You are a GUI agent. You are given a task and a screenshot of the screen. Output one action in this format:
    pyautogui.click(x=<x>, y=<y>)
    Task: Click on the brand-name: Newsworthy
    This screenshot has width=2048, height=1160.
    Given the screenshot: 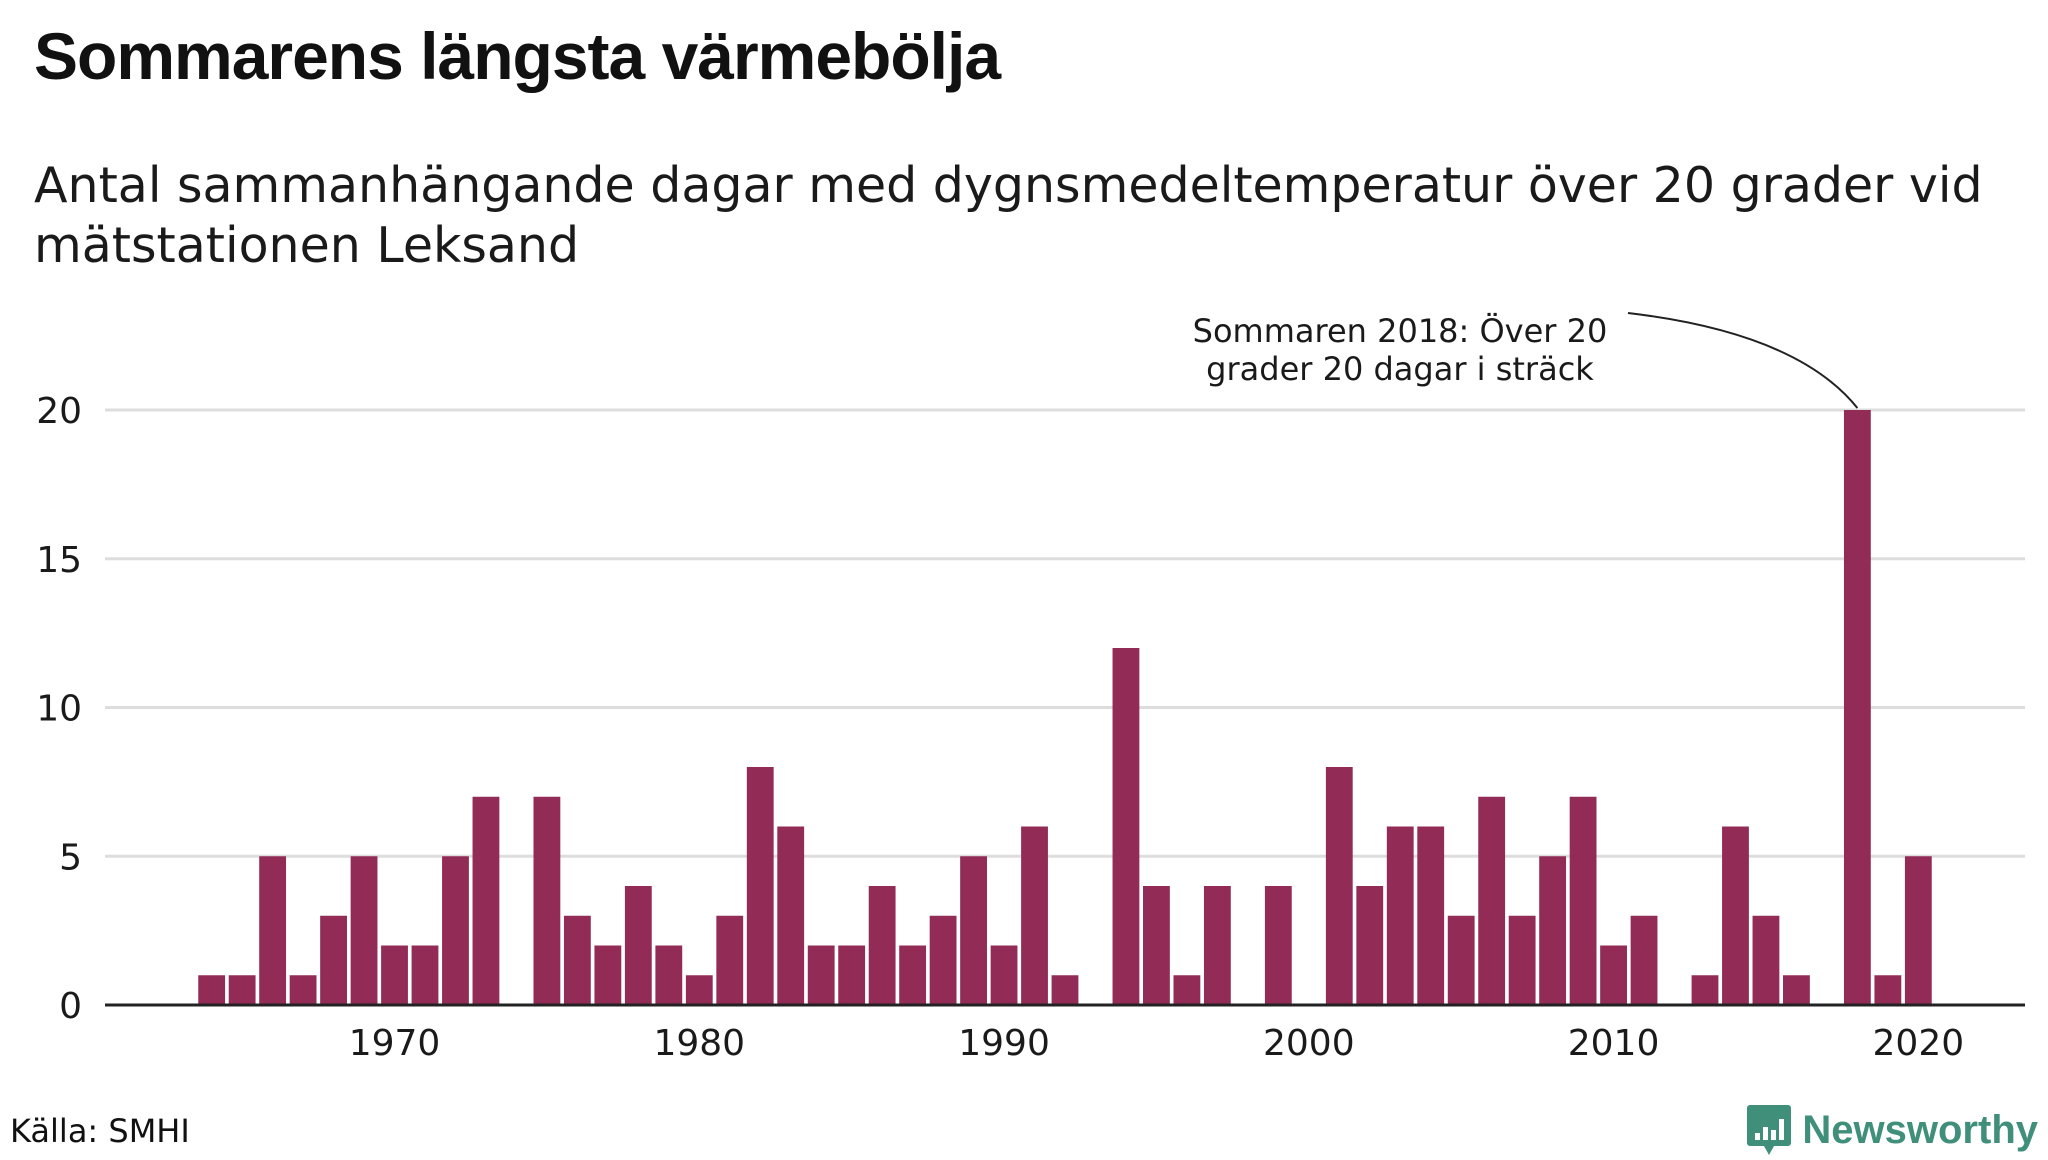 What is the action you would take?
    pyautogui.click(x=1920, y=1129)
    